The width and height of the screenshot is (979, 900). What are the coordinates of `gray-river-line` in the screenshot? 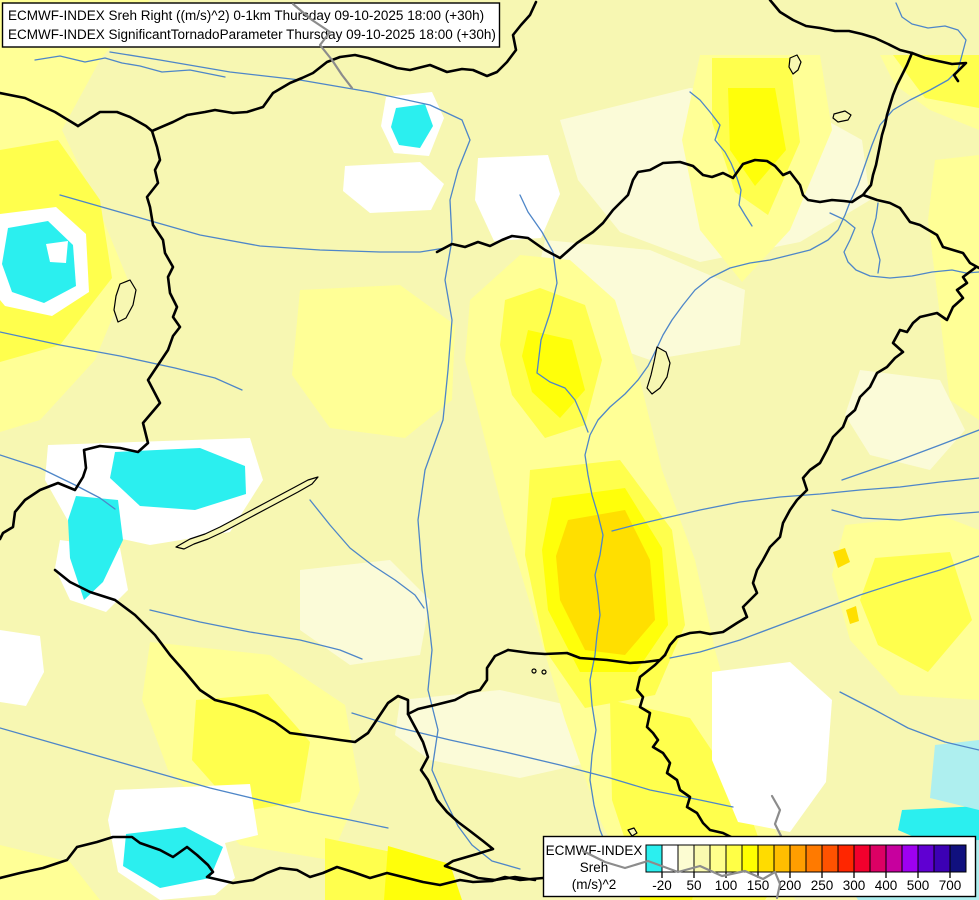 It's located at (777, 817).